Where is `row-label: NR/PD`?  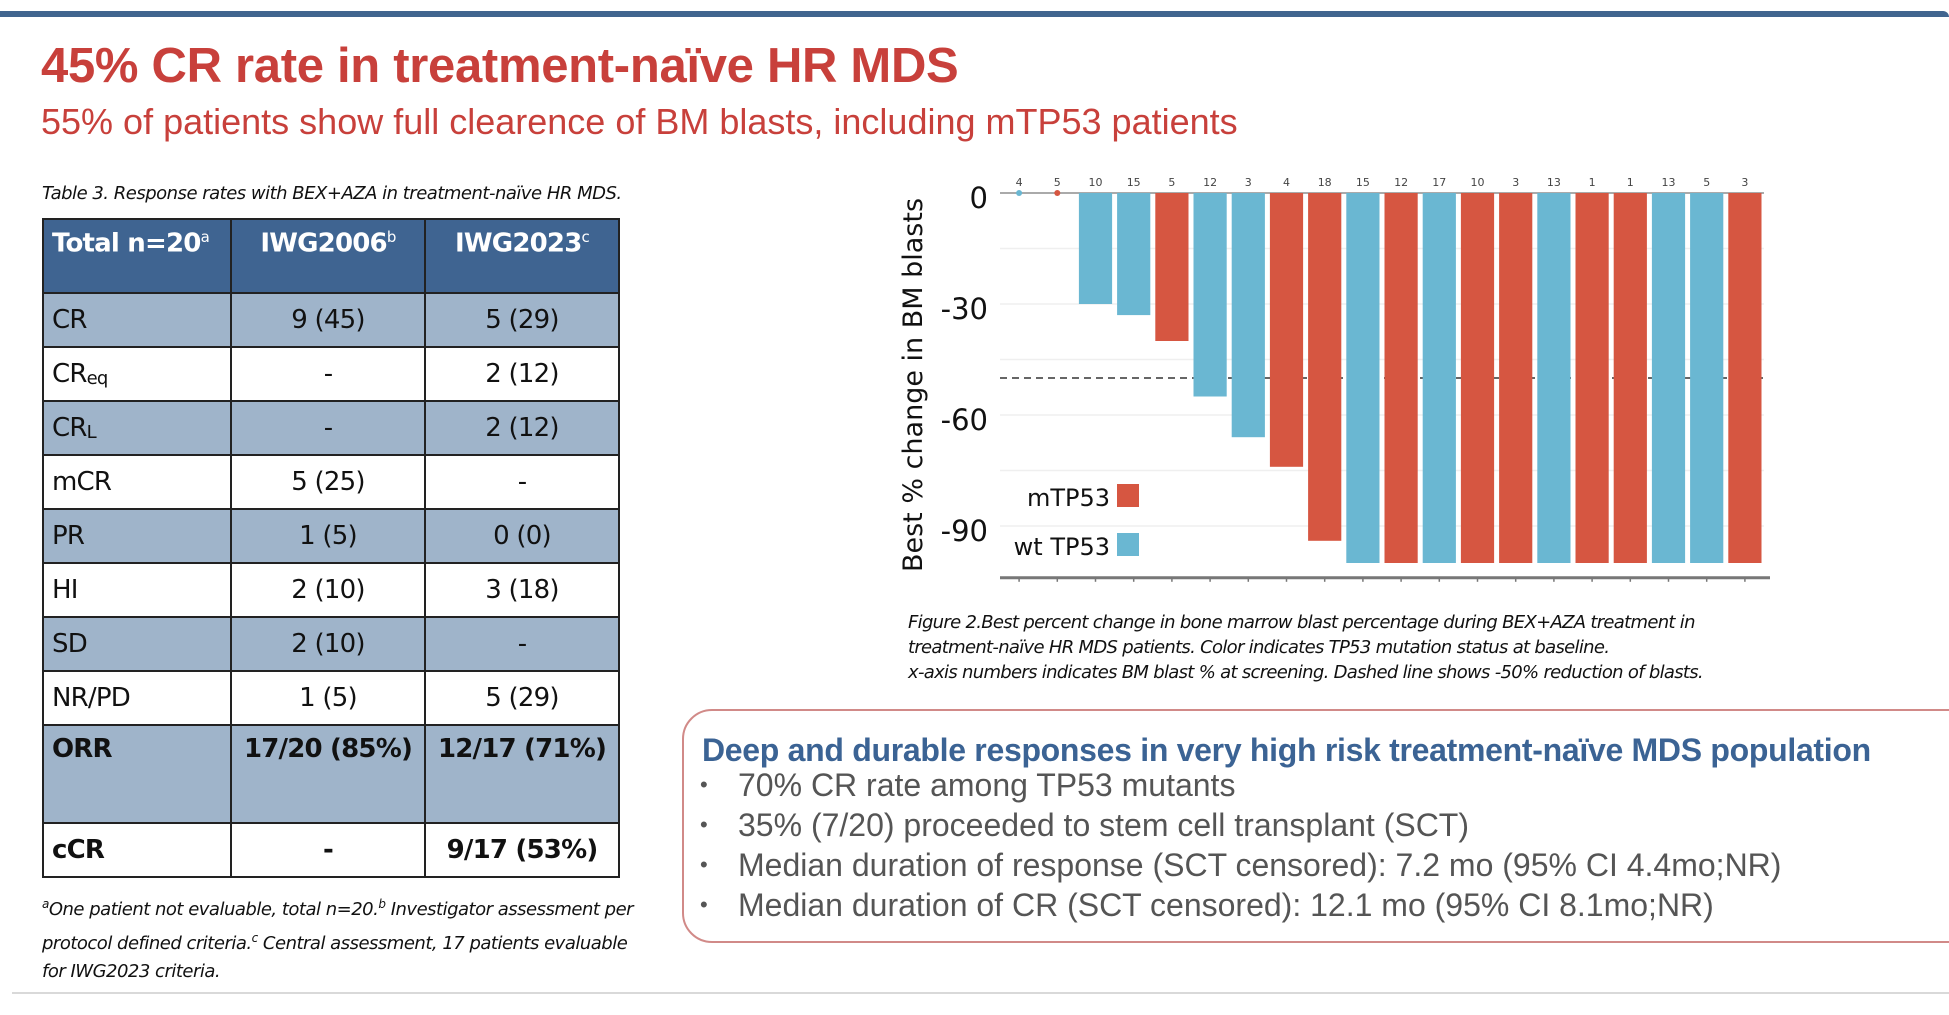
row-label: NR/PD is located at coordinates (137, 698).